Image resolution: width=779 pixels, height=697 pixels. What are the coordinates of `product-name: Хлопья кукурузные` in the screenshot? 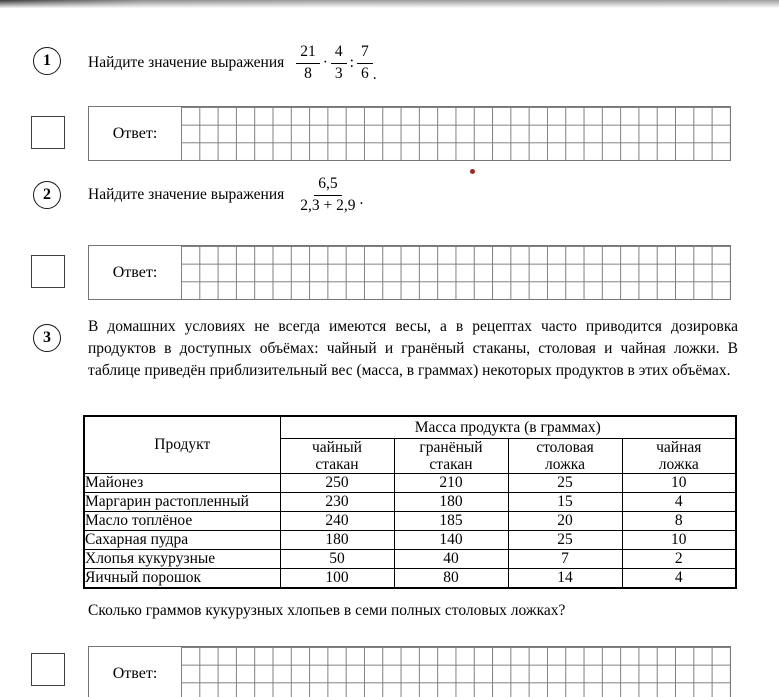 It's located at (182, 559).